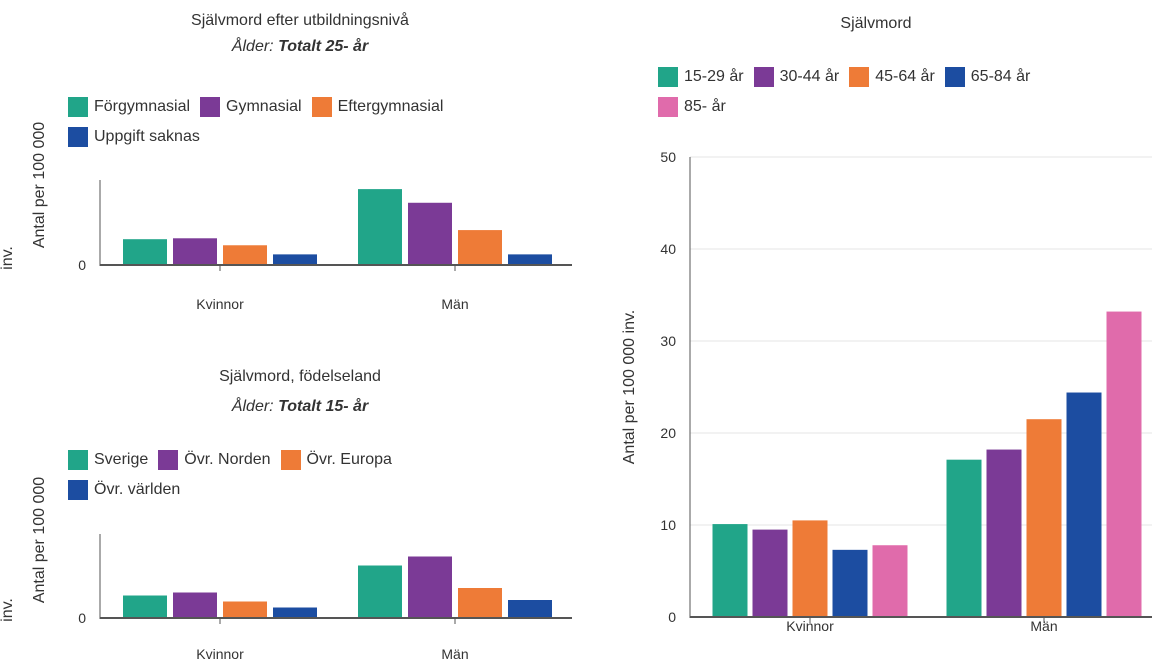 The image size is (1152, 664). I want to click on legend-label: Gymnasial, so click(264, 106).